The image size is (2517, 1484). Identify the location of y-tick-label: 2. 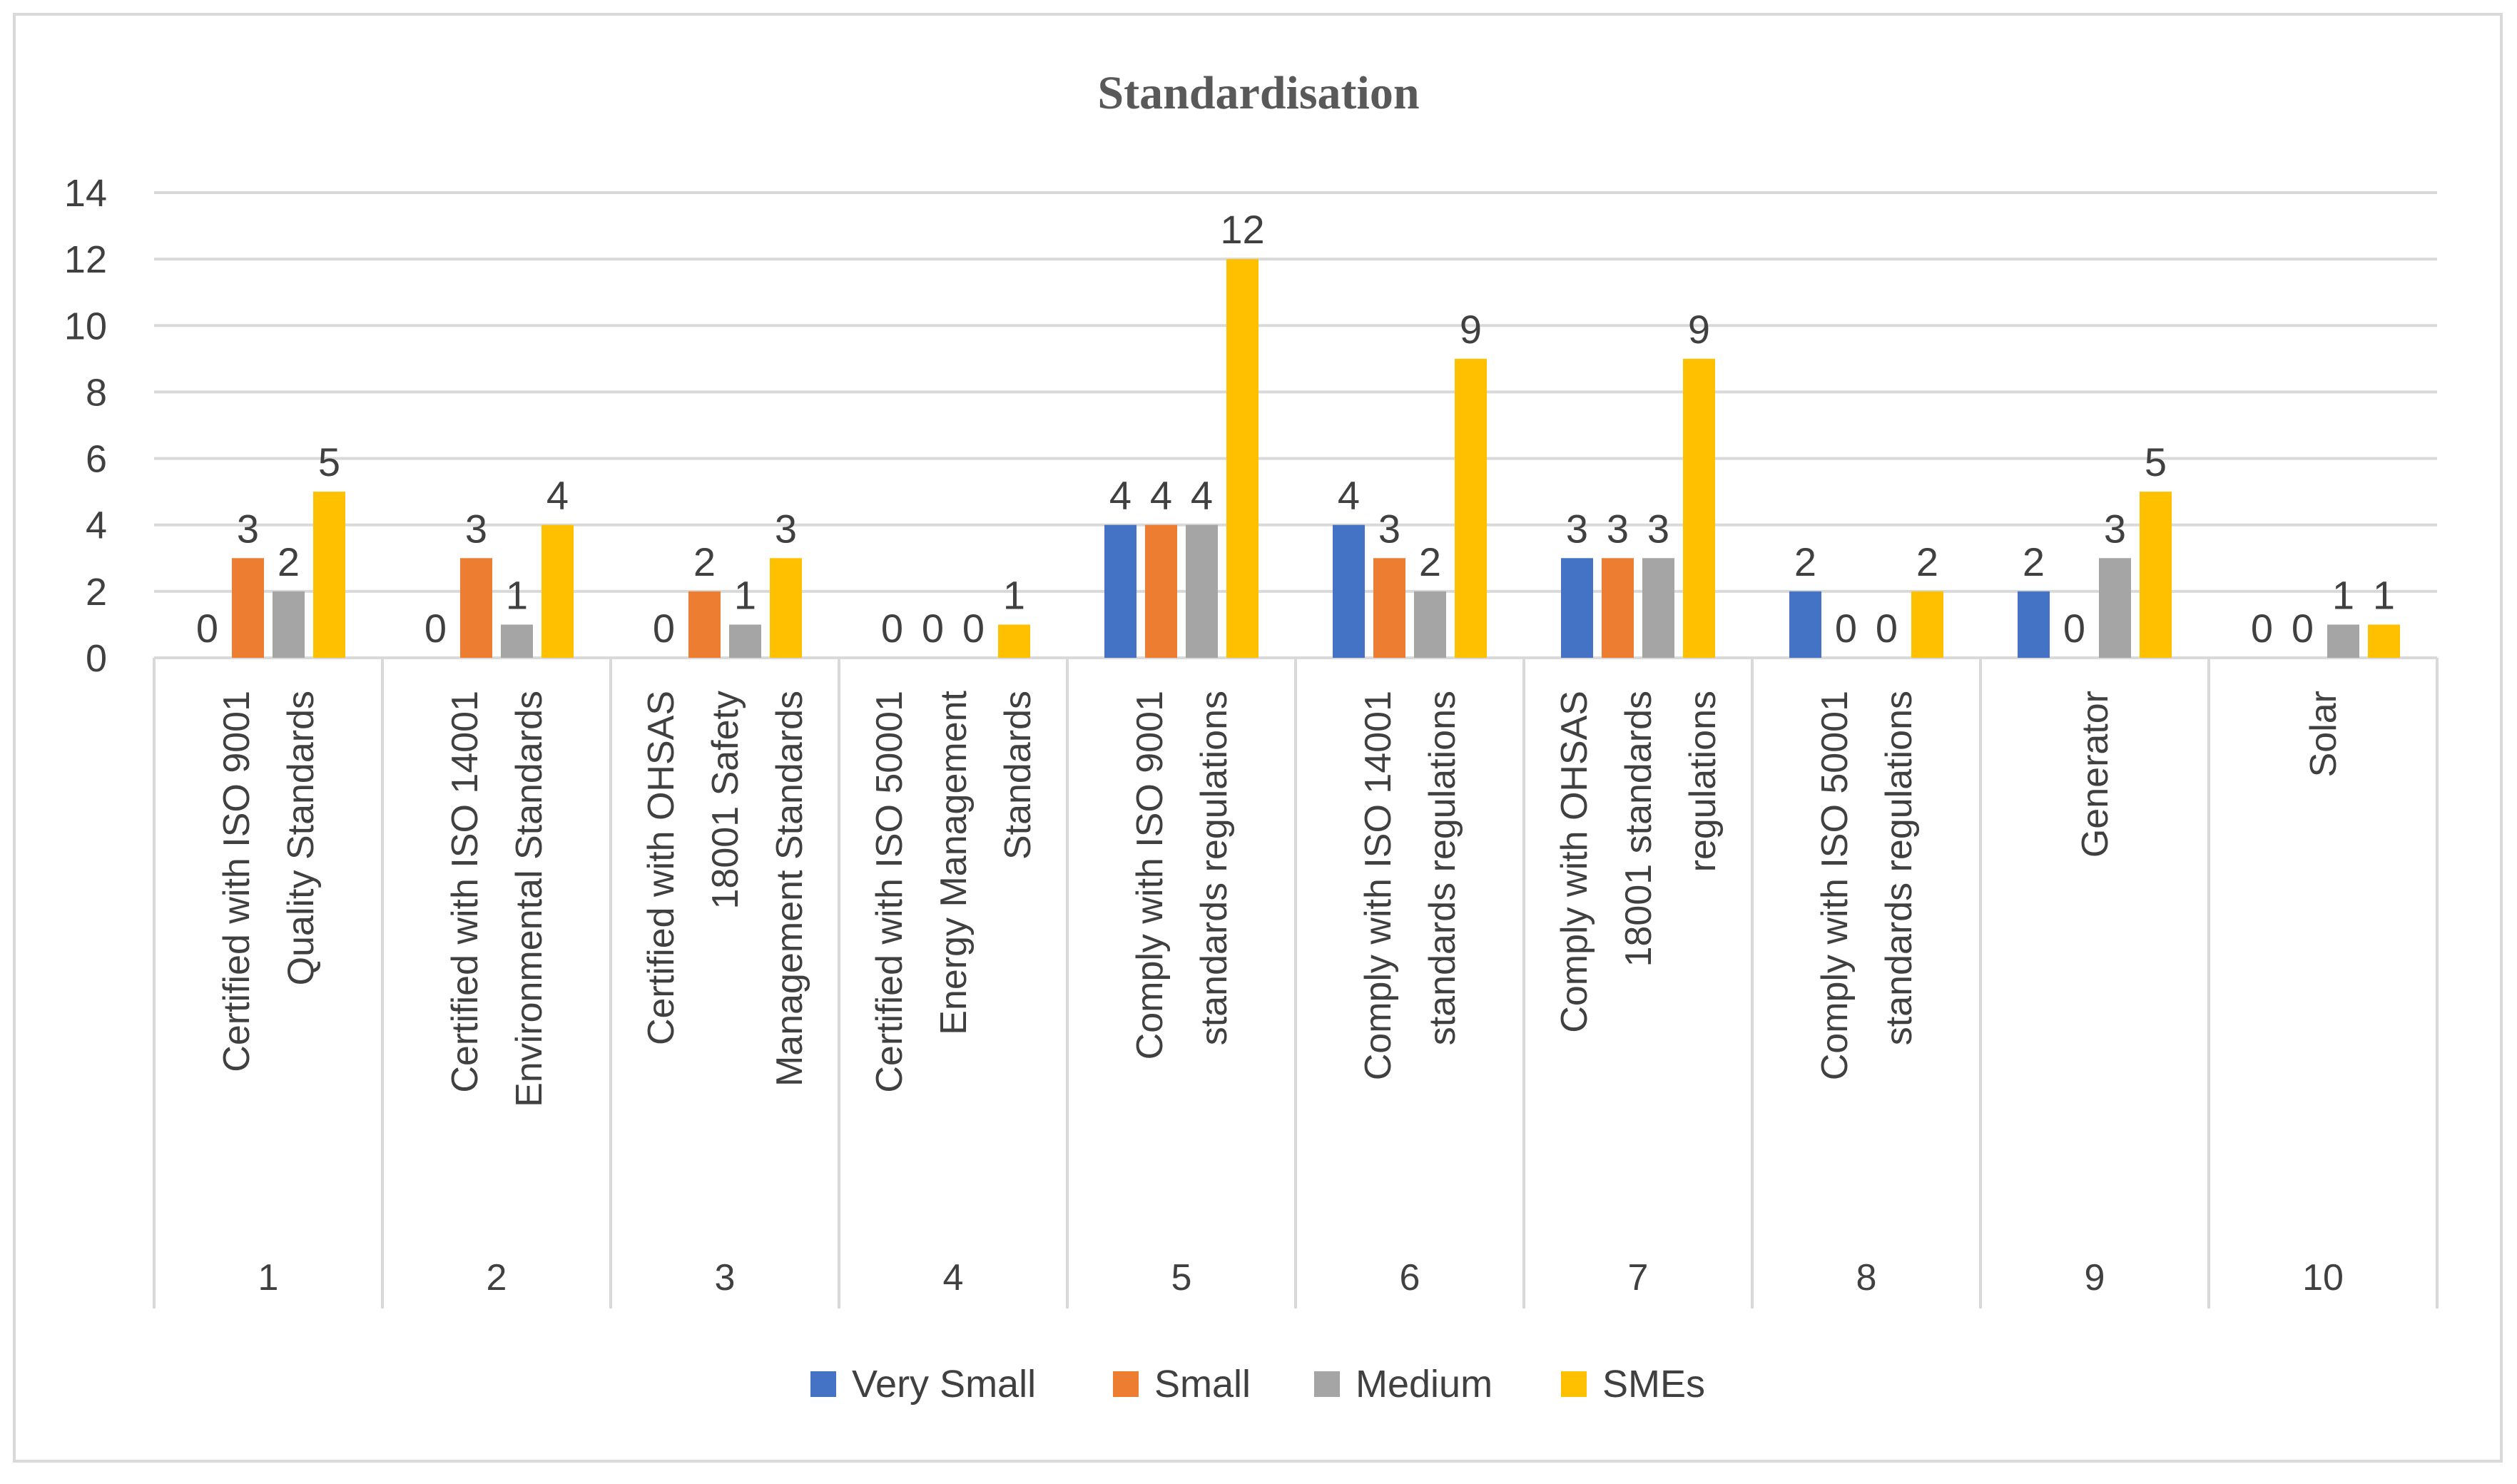
(96, 593).